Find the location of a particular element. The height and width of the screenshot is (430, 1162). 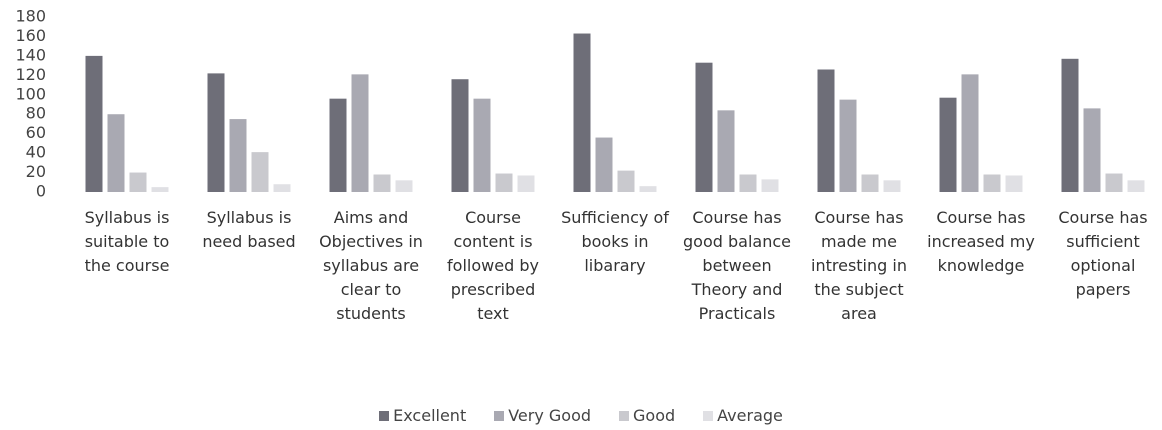

legend-item: Very Good is located at coordinates (542, 415).